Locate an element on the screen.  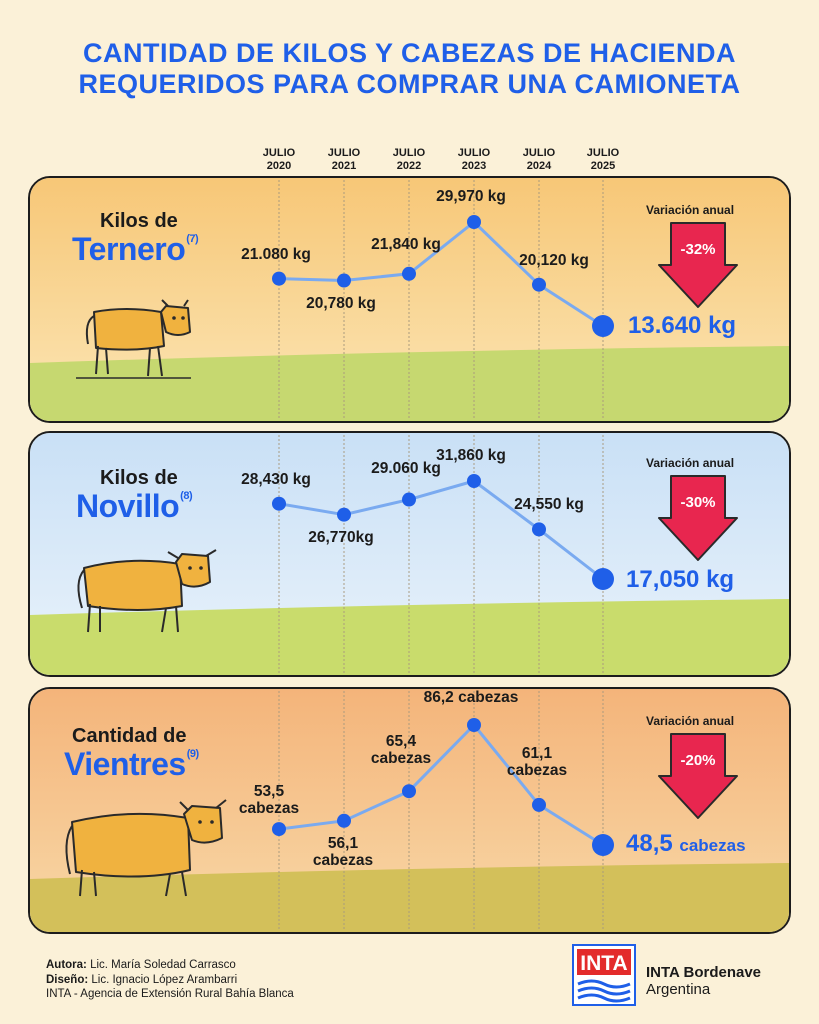
ternero-title-line1: Kilos de is located at coordinates (139, 221).